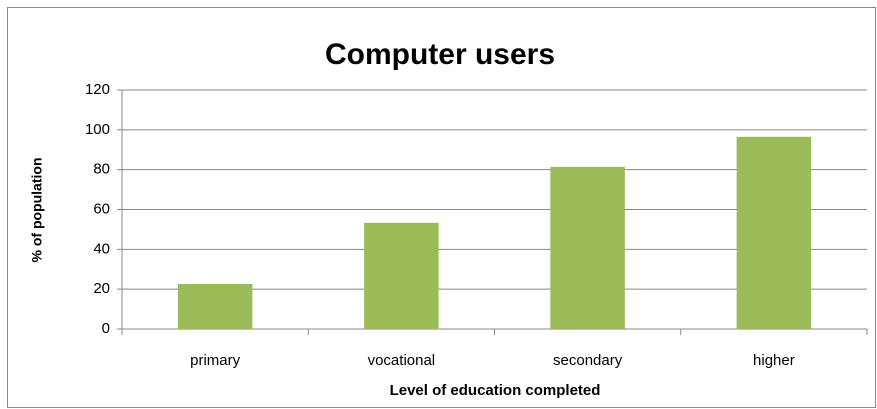 This screenshot has height=409, width=877. Describe the element at coordinates (215, 360) in the screenshot. I see `x-tick-label: primary` at that location.